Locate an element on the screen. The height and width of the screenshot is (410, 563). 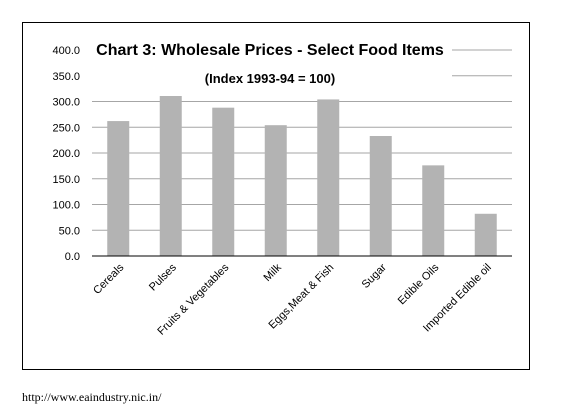
x-tick-label: Sugar is located at coordinates (374, 275).